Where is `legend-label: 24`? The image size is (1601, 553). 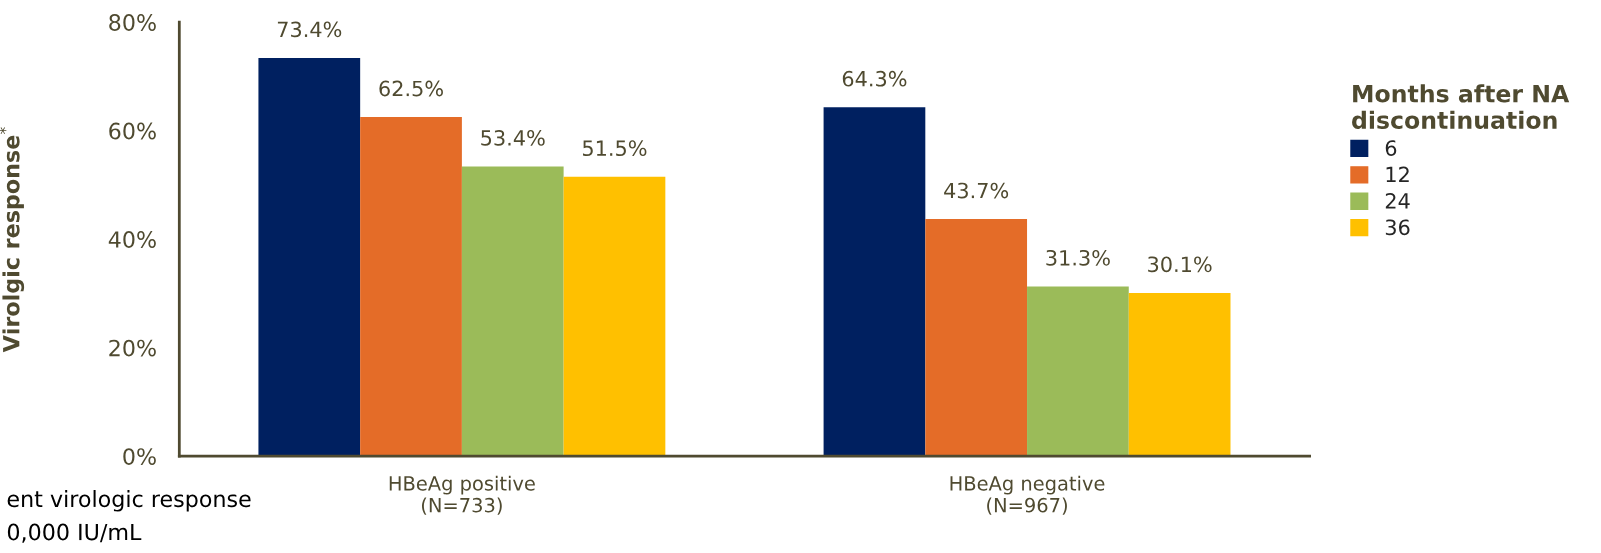
legend-label: 24 is located at coordinates (1397, 201).